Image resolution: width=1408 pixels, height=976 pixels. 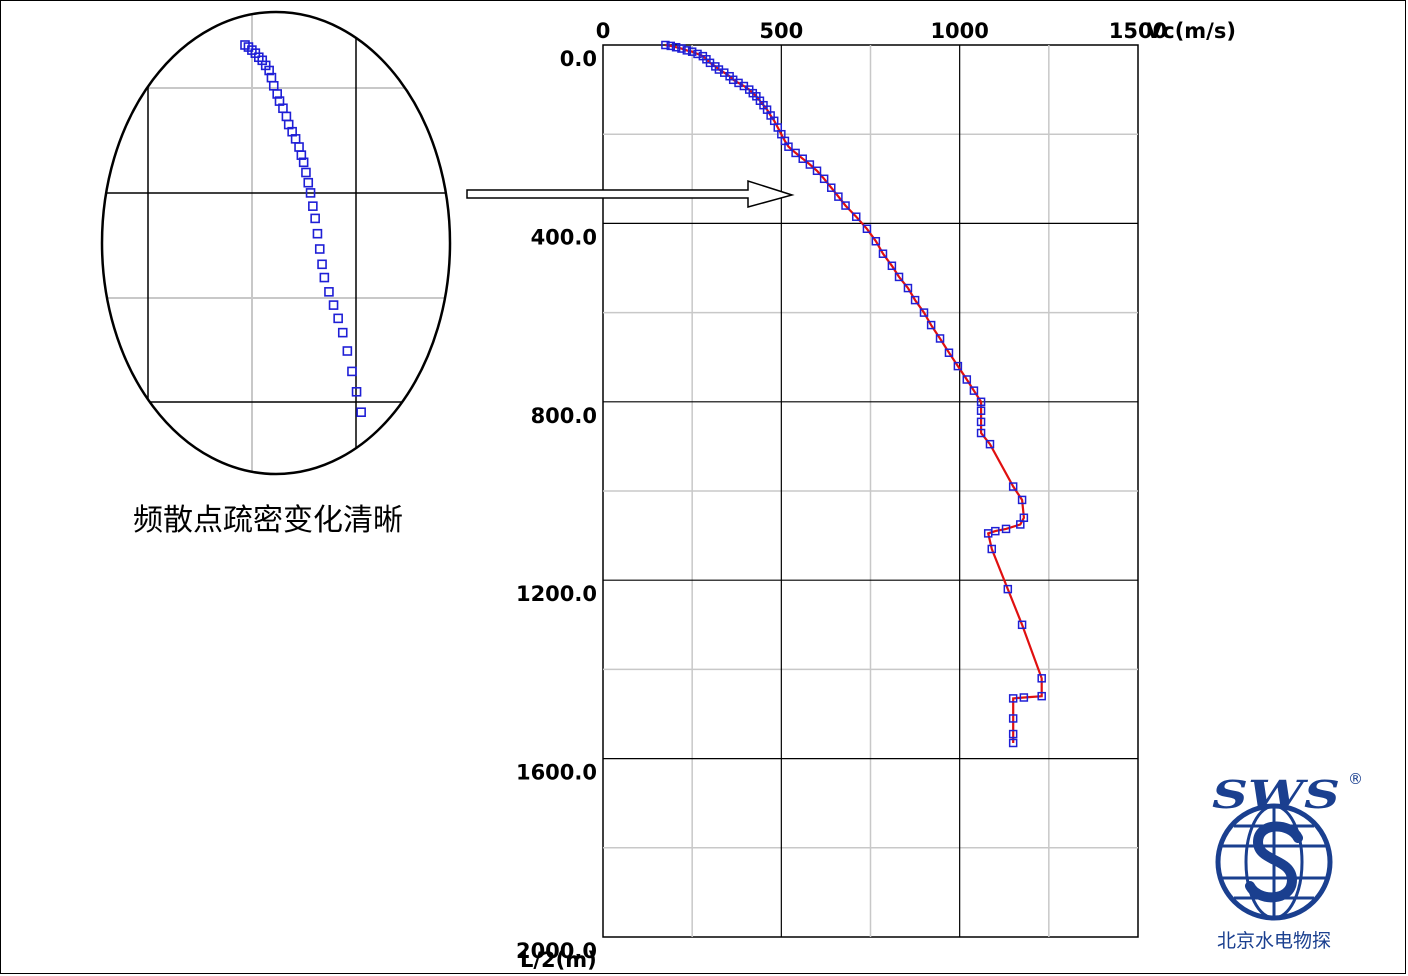 What do you see at coordinates (564, 237) in the screenshot?
I see `y-tick-label: 400.0` at bounding box center [564, 237].